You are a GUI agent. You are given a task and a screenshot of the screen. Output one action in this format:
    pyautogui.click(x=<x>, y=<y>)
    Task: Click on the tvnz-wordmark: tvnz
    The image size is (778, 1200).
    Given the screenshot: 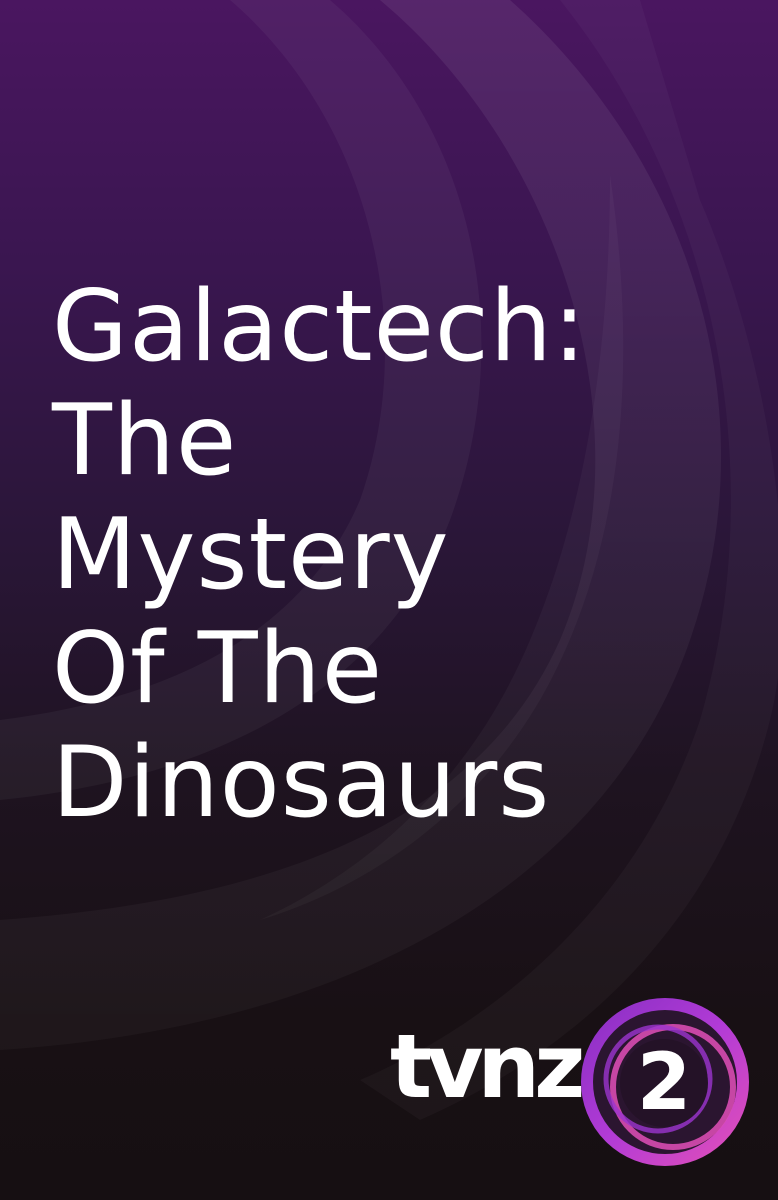 What is the action you would take?
    pyautogui.click(x=487, y=1066)
    